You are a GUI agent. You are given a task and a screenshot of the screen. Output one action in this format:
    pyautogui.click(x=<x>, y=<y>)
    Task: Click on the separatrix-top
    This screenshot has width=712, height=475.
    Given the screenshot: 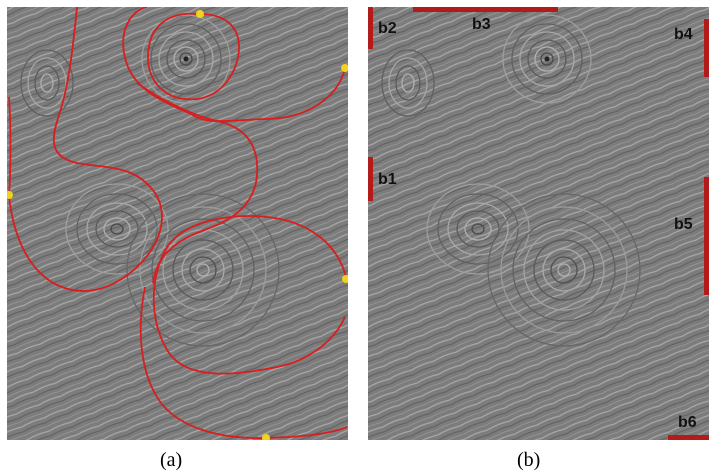 What is the action you would take?
    pyautogui.click(x=193, y=56)
    